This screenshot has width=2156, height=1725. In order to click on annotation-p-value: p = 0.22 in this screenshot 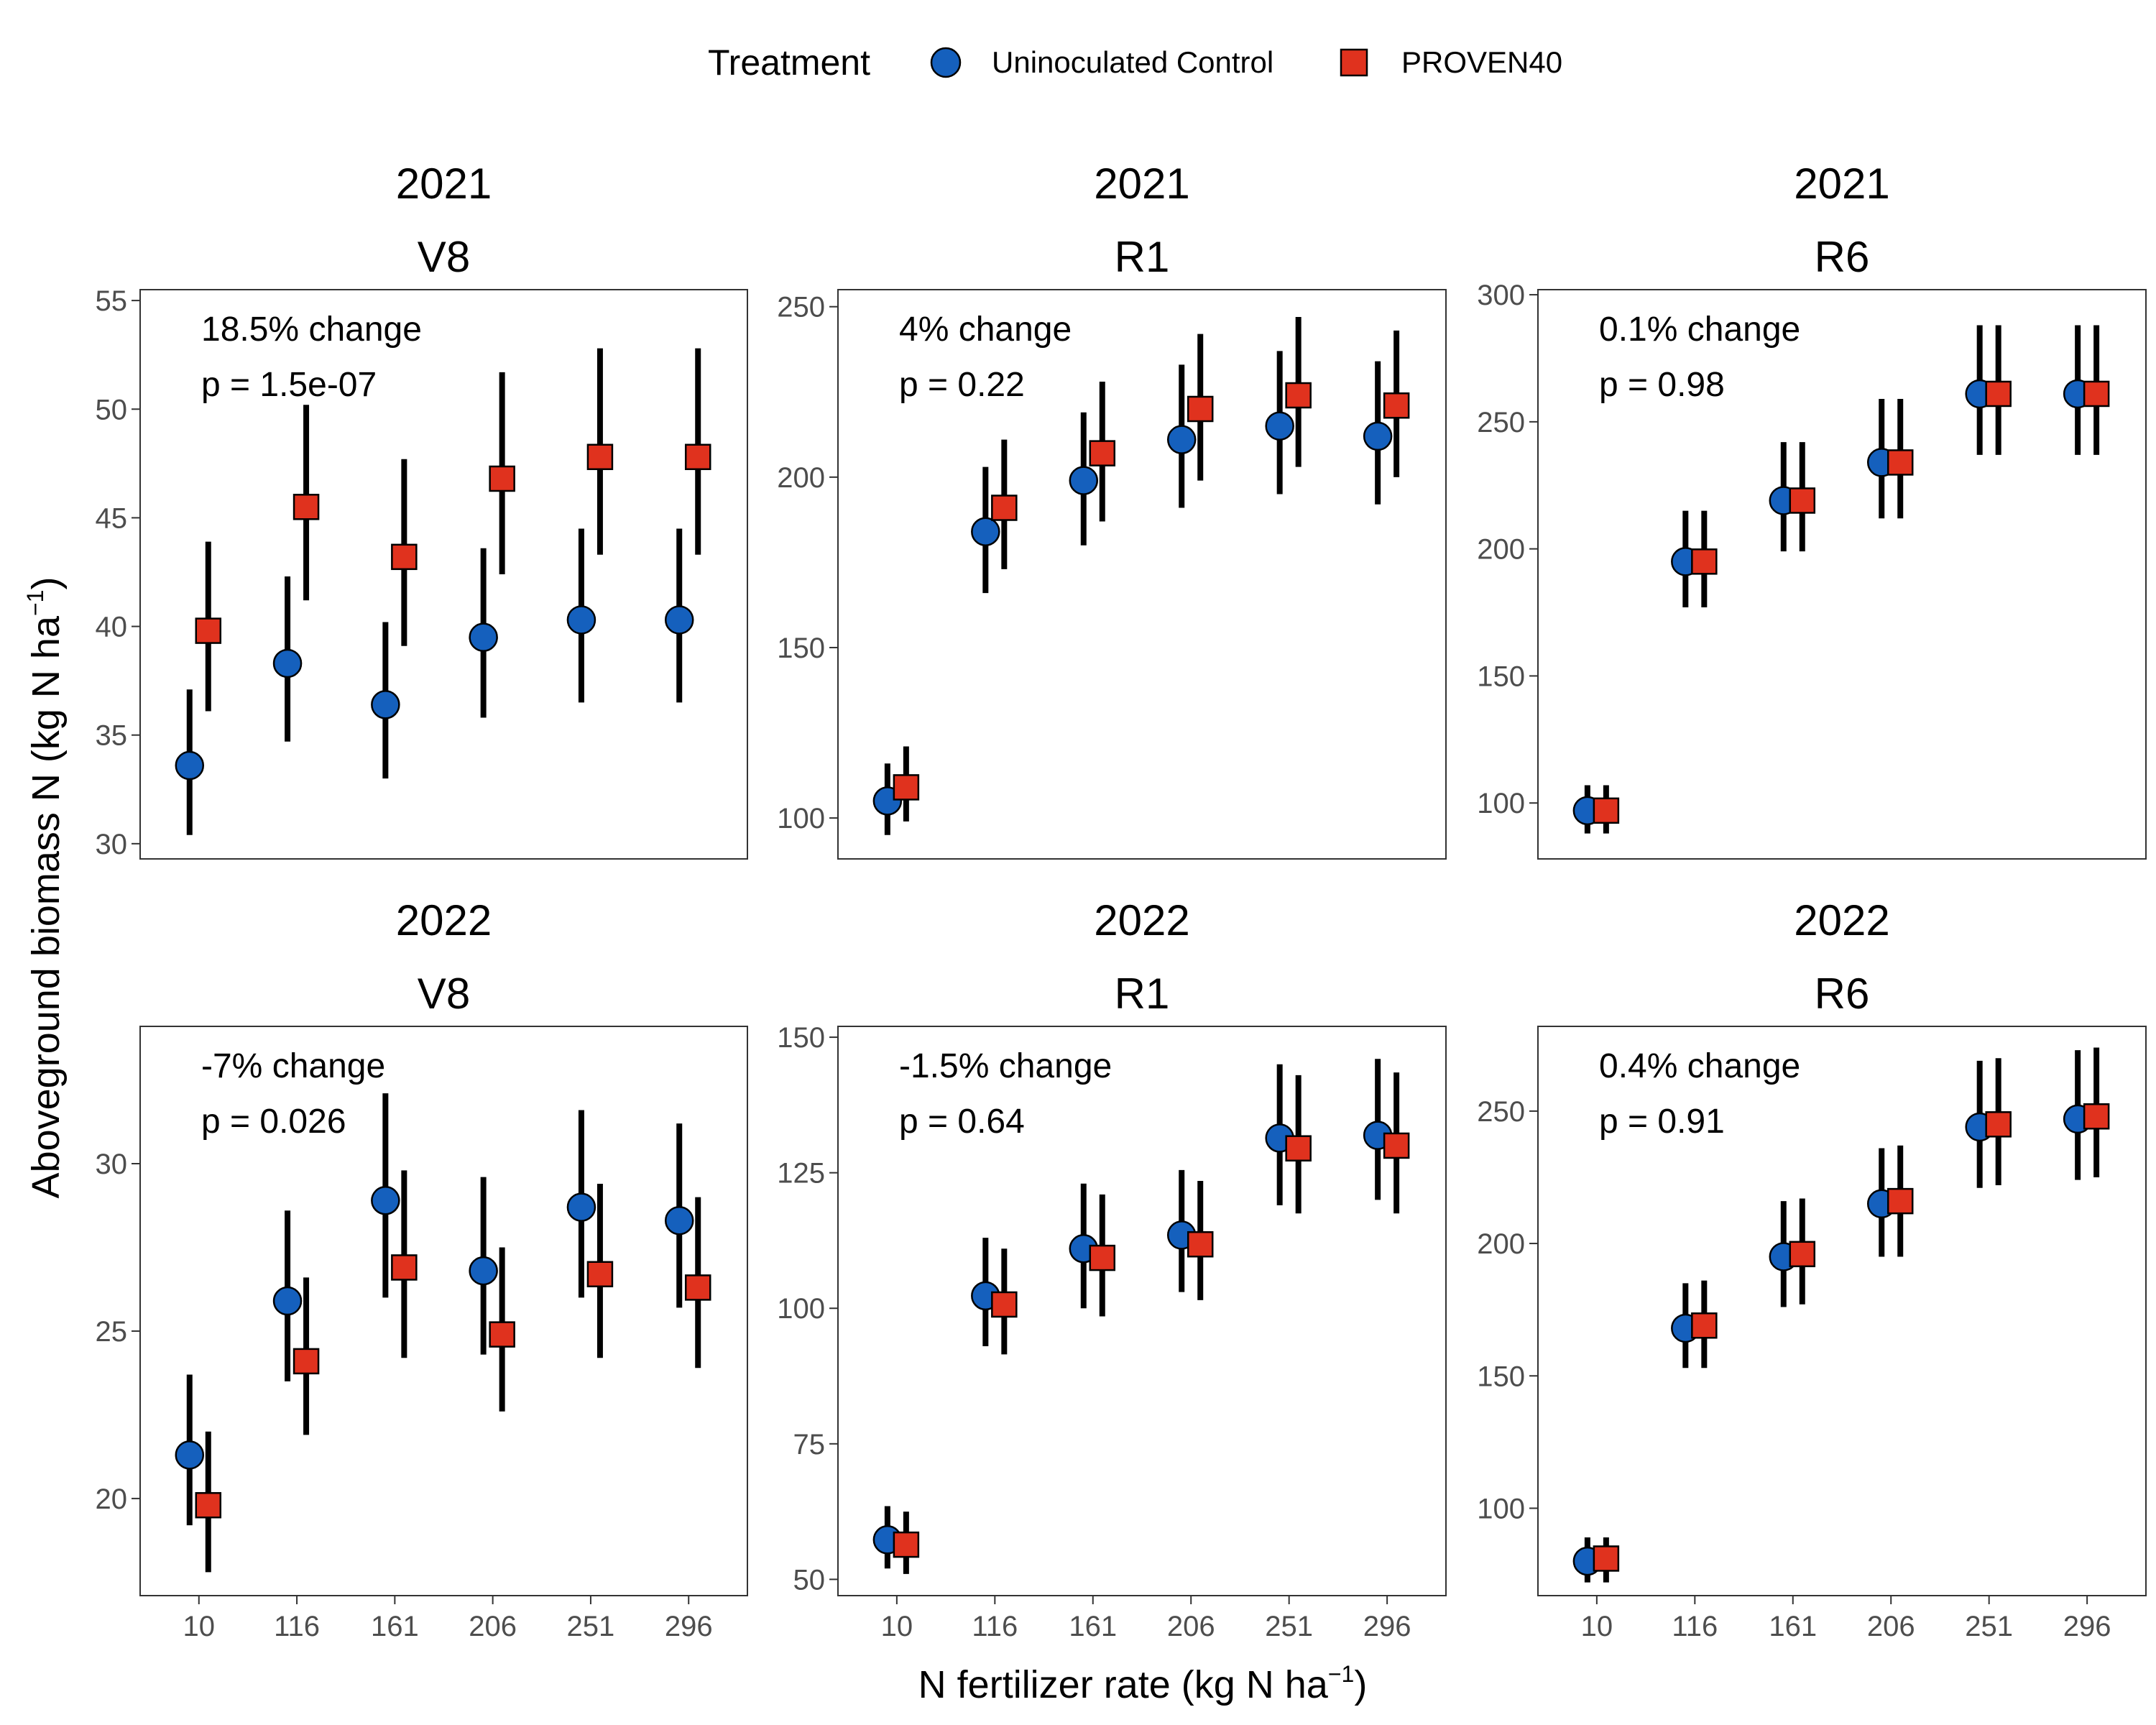, I will do `click(962, 385)`.